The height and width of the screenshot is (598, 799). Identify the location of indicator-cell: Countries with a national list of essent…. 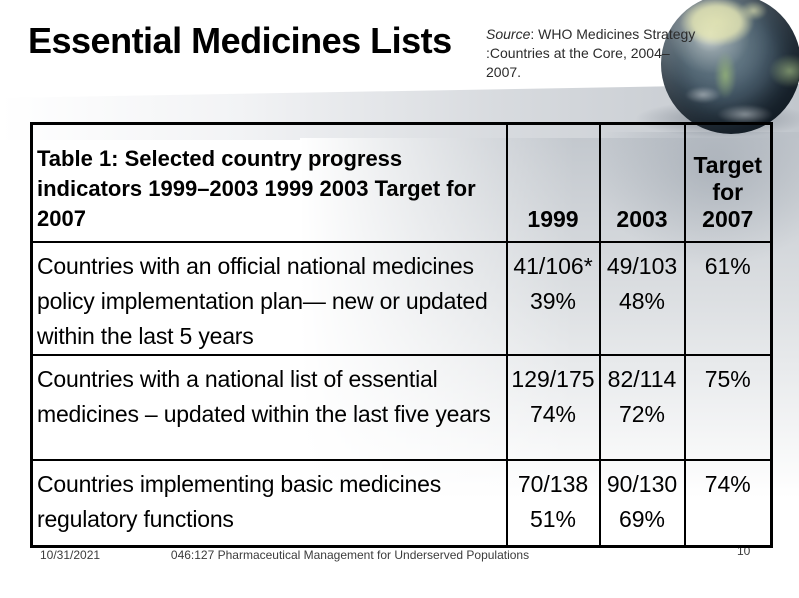
(269, 407).